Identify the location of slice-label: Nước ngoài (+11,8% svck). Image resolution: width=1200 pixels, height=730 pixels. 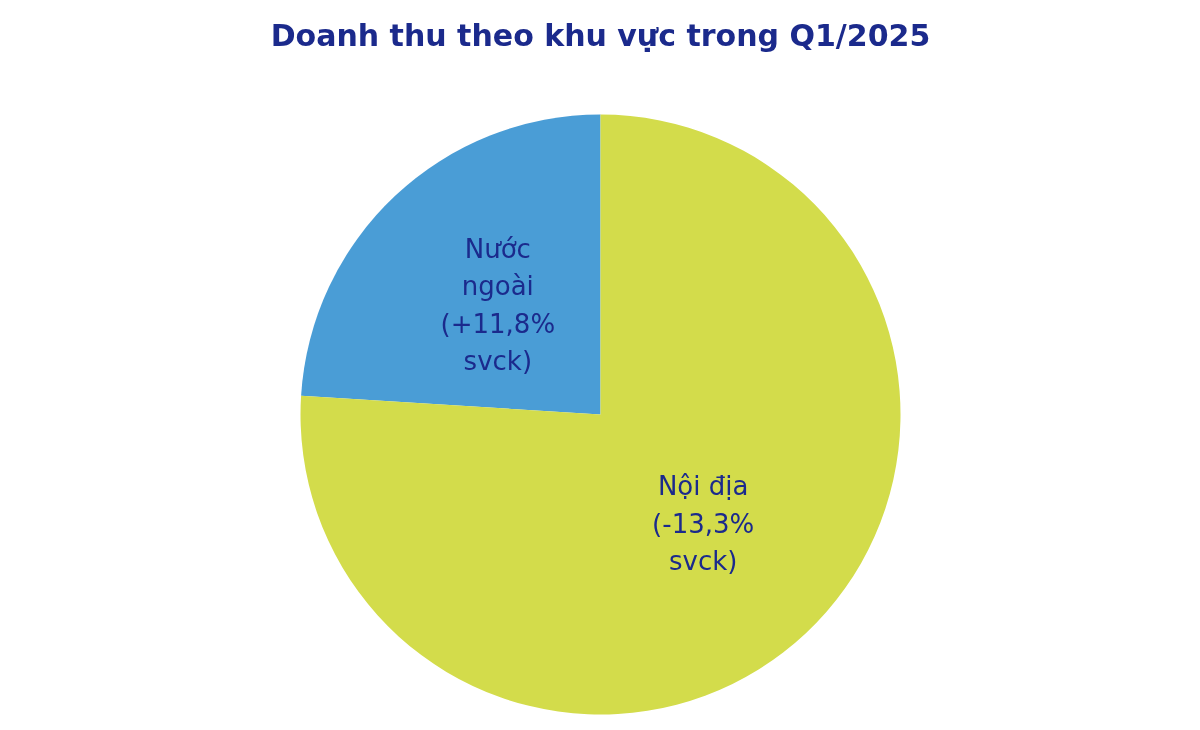
(498, 305).